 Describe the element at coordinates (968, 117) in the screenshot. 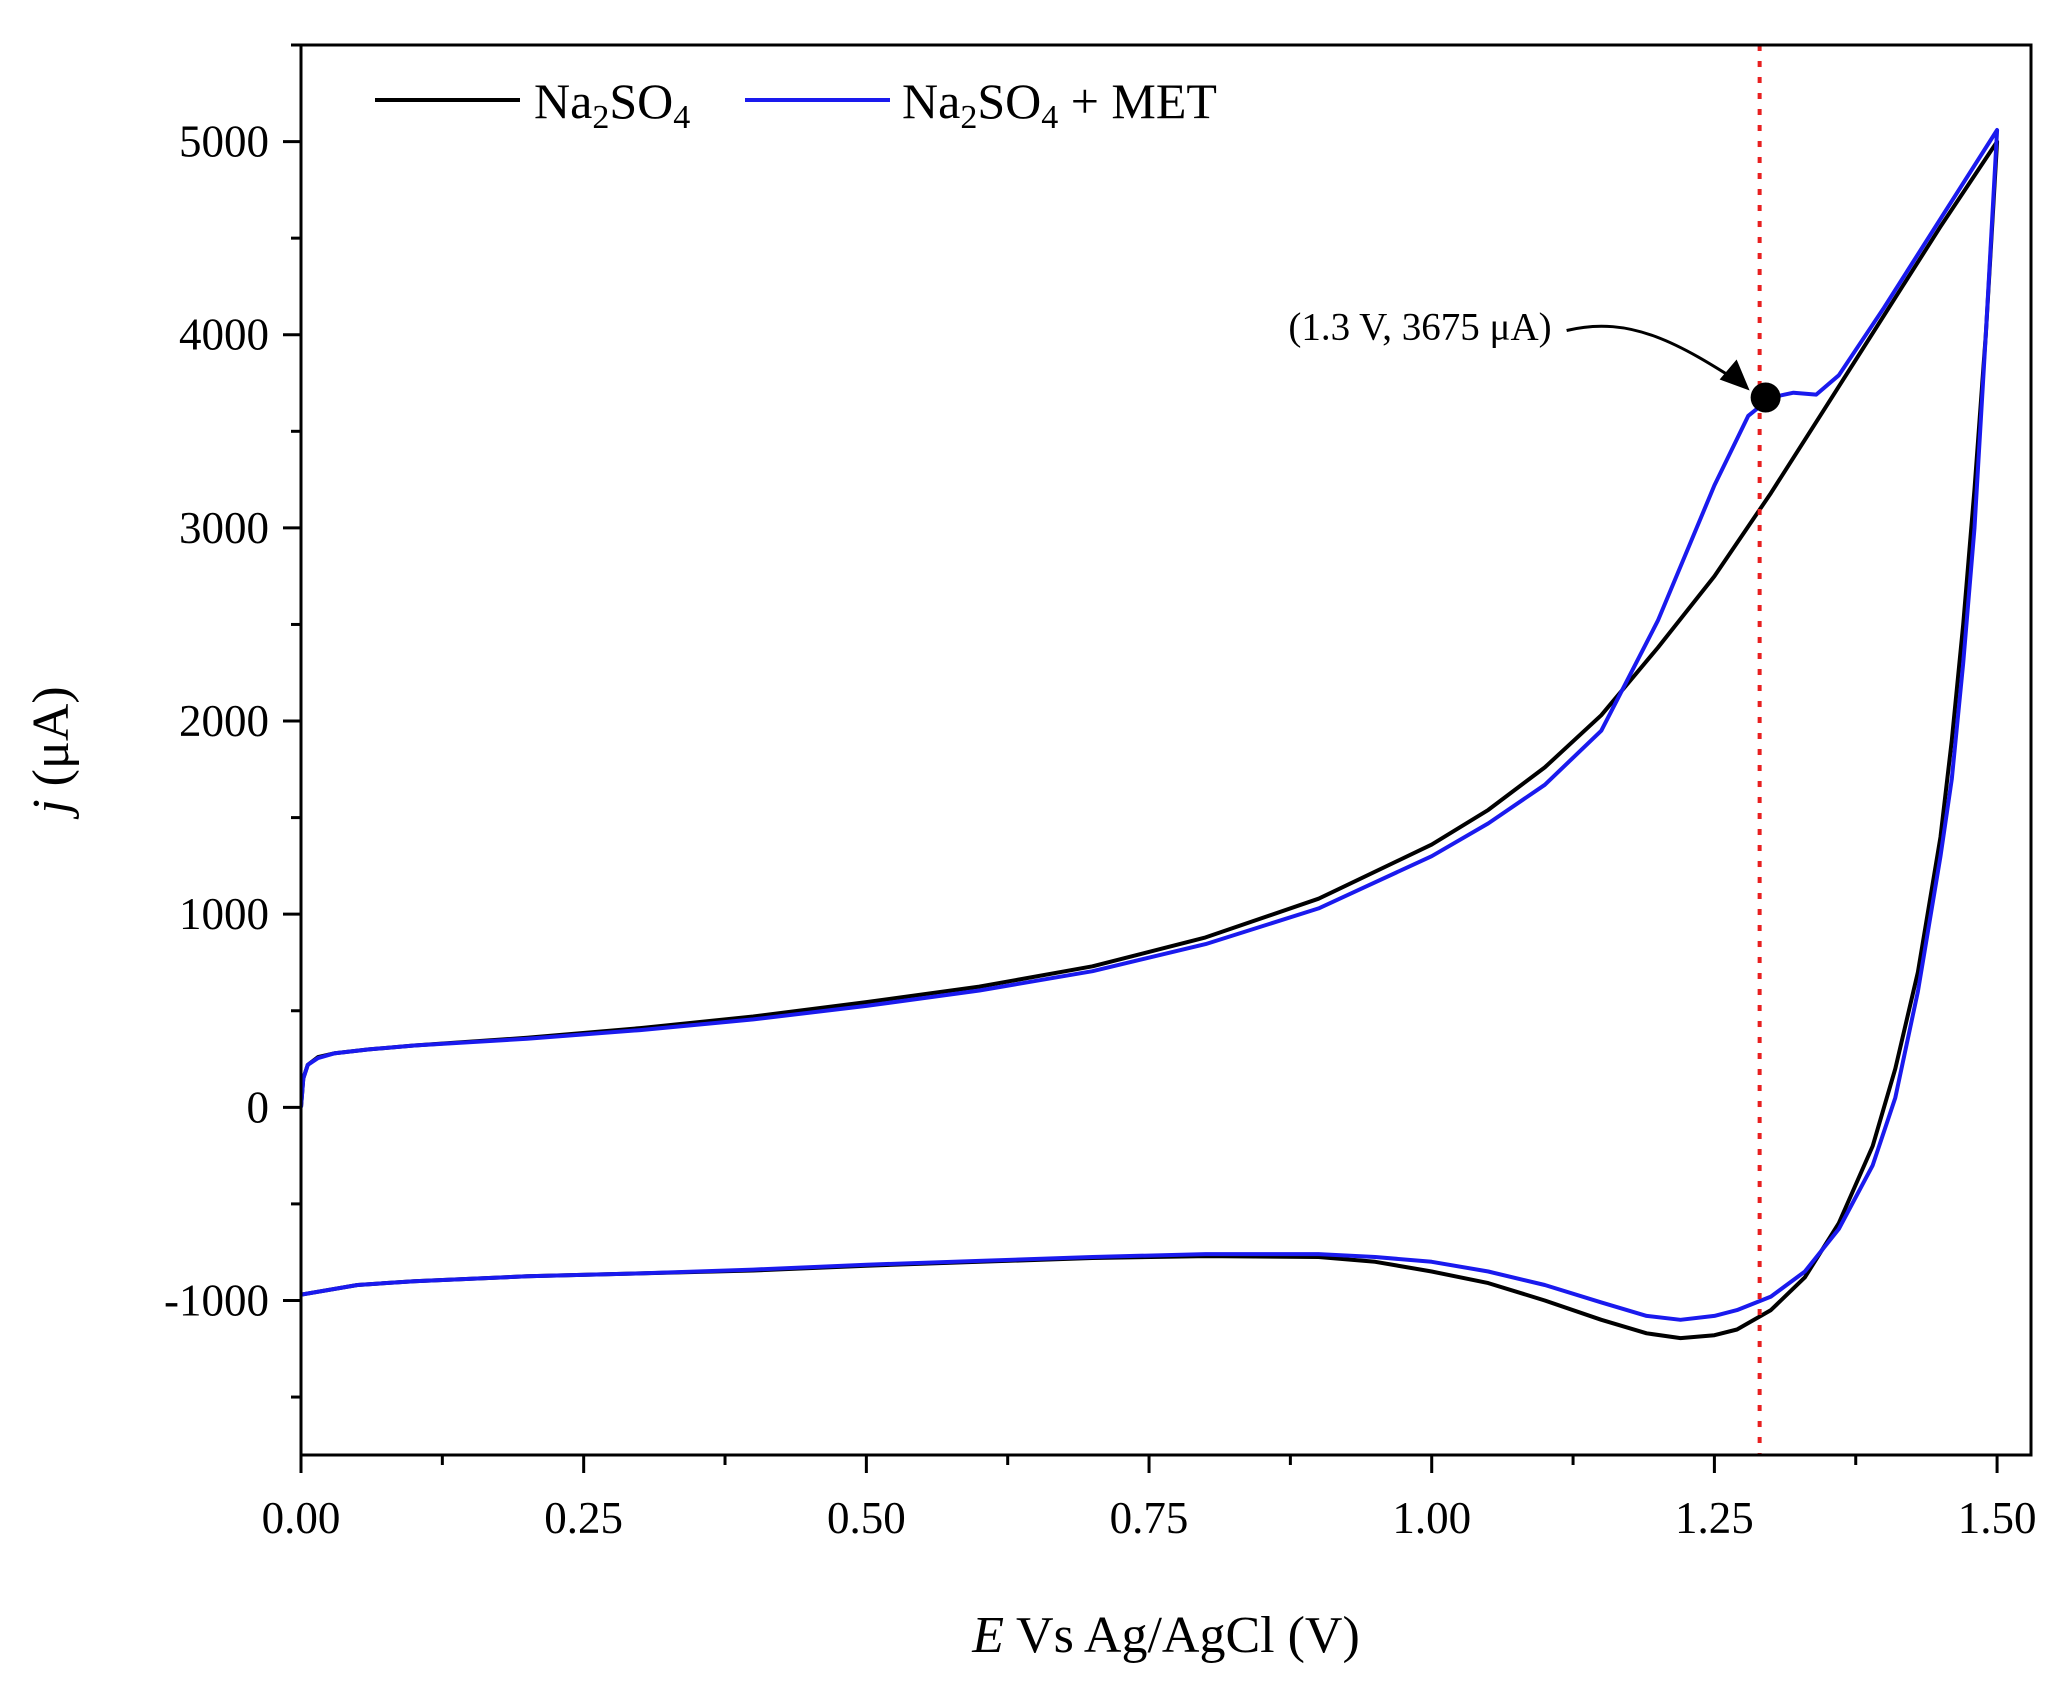

I see `legend-label-met-sub1: 2` at that location.